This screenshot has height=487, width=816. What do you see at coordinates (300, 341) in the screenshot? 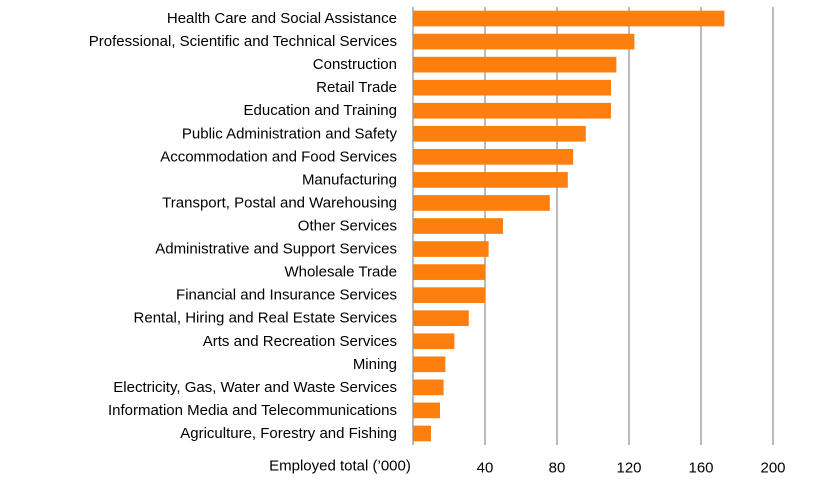
I see `category-label: Arts and Recreation Services` at bounding box center [300, 341].